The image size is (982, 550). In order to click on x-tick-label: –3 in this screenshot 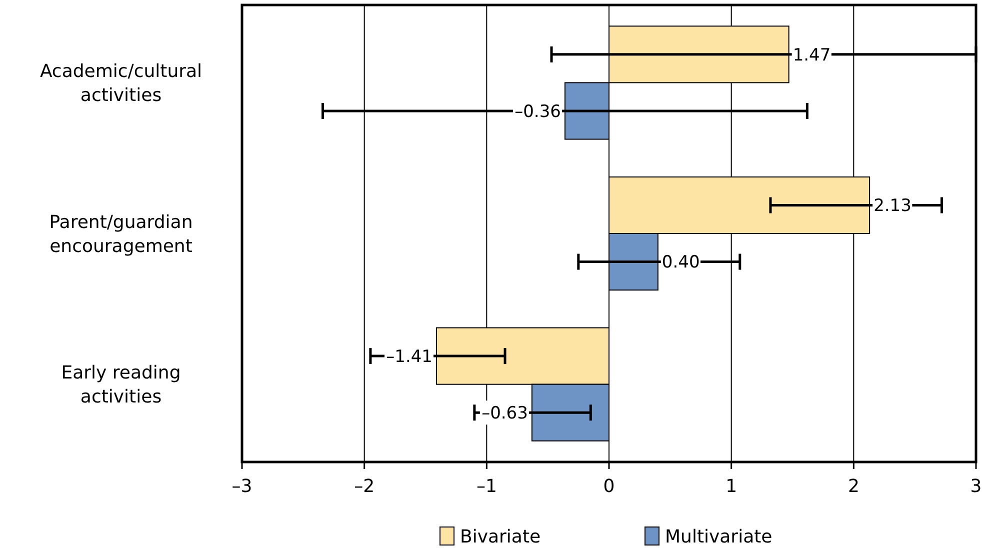, I will do `click(242, 486)`.